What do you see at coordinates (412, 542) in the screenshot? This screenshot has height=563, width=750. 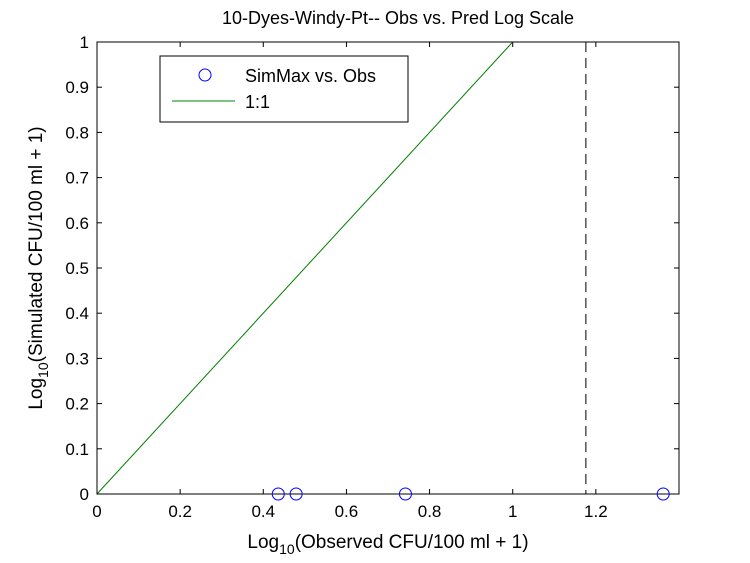 I see `x-axis-label-text: (Observed CFU/100 ml + 1)` at bounding box center [412, 542].